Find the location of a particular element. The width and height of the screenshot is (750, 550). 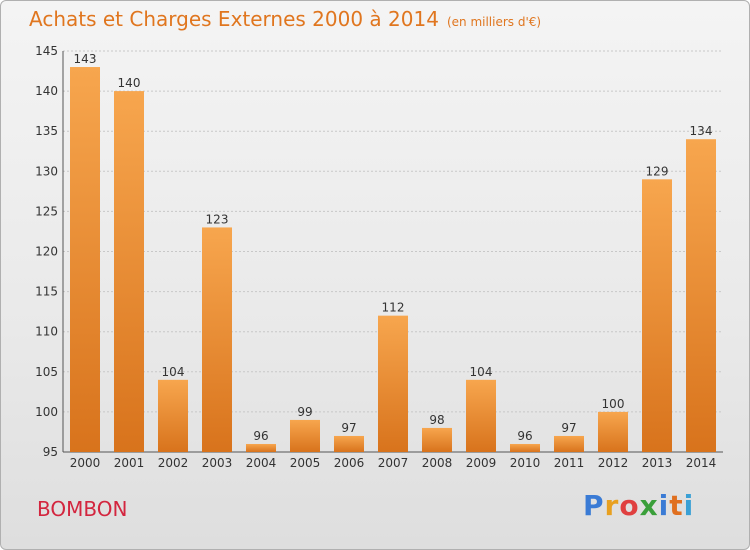

chart-subtitle: (en milliers d'€) is located at coordinates (494, 22).